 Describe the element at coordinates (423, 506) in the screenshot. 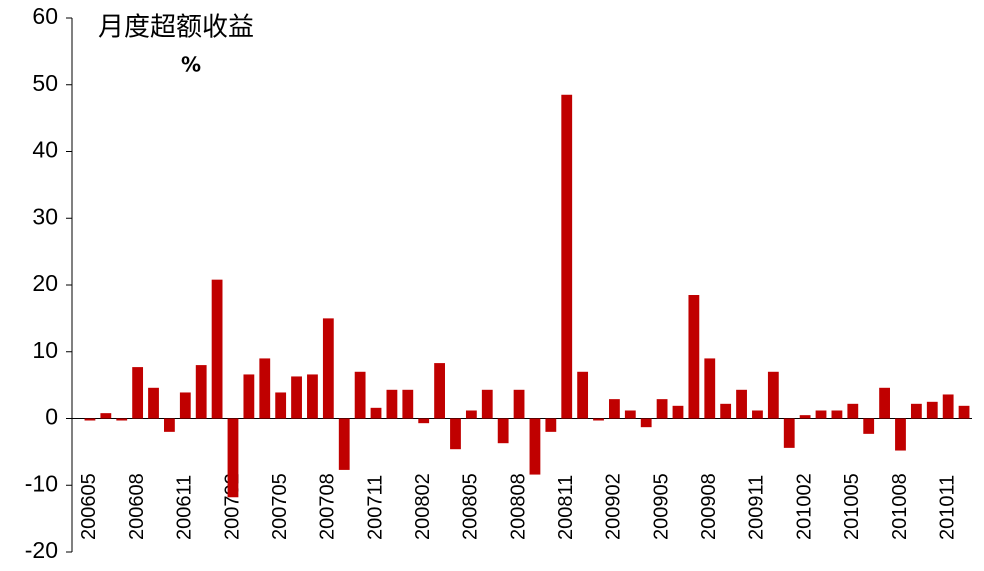

I see `x-tick-label: 200802` at that location.